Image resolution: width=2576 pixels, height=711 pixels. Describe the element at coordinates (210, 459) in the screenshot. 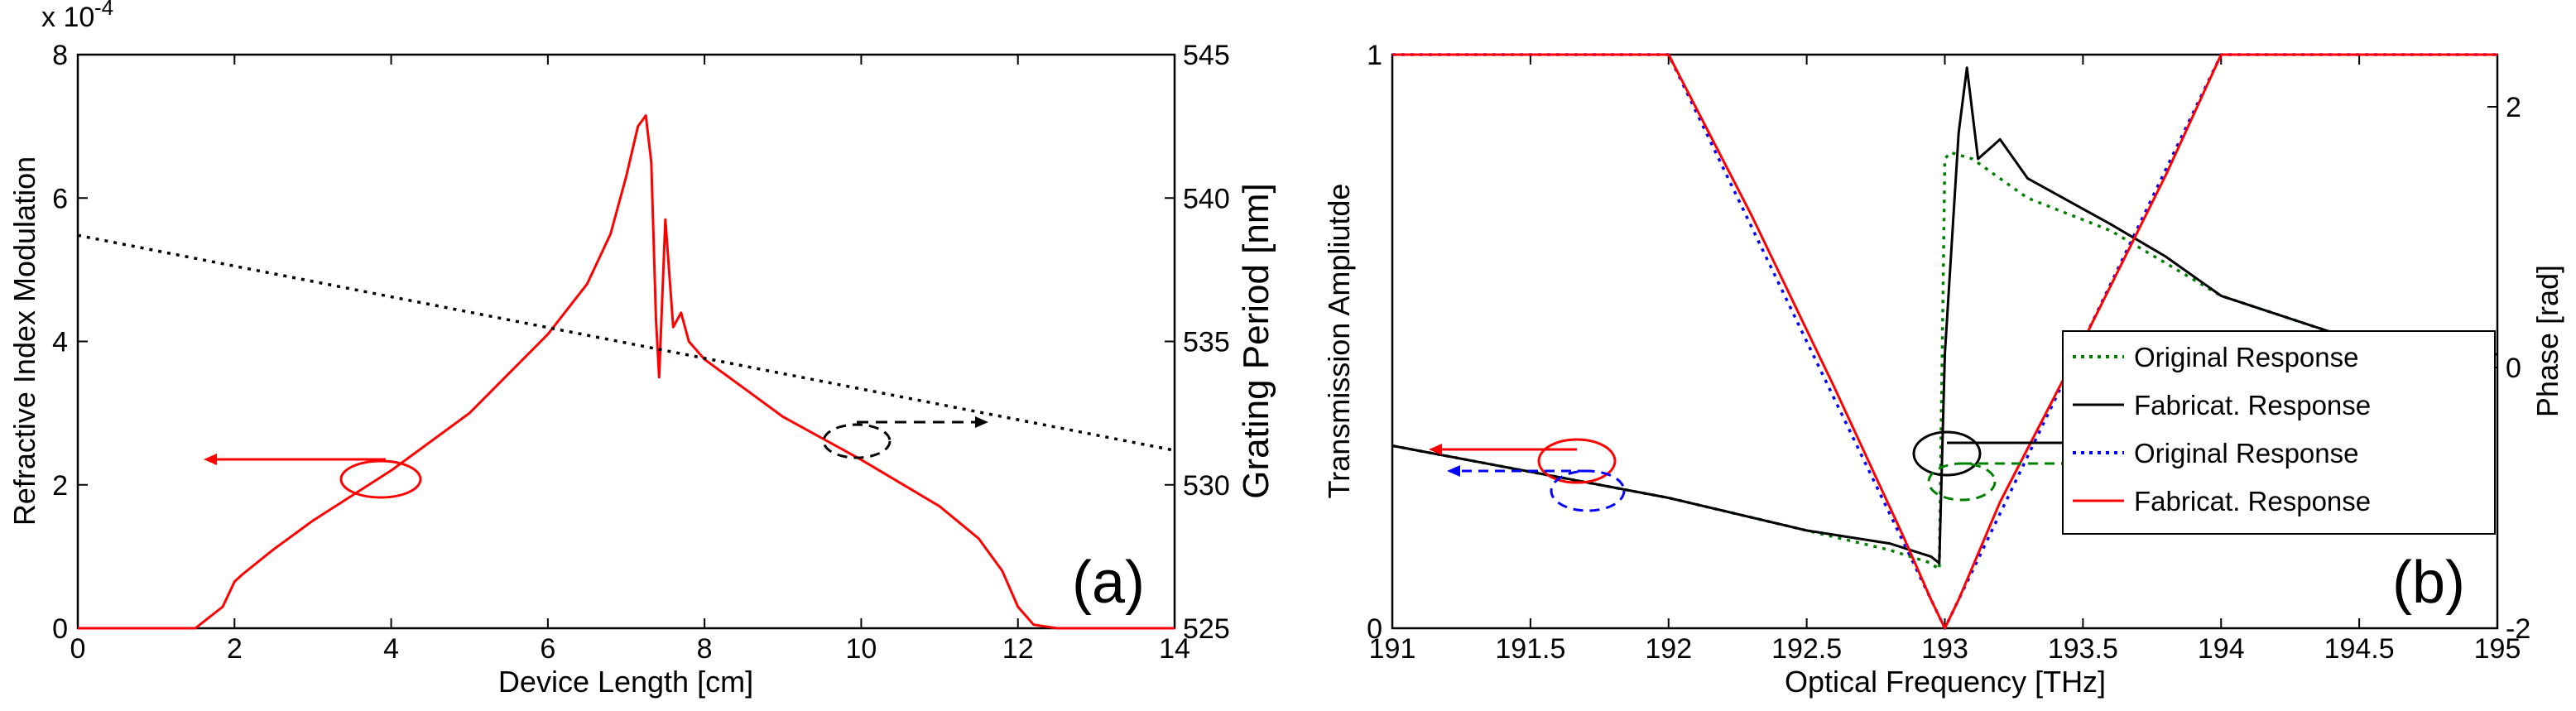

I see `panel-a-red-arrow-head` at that location.